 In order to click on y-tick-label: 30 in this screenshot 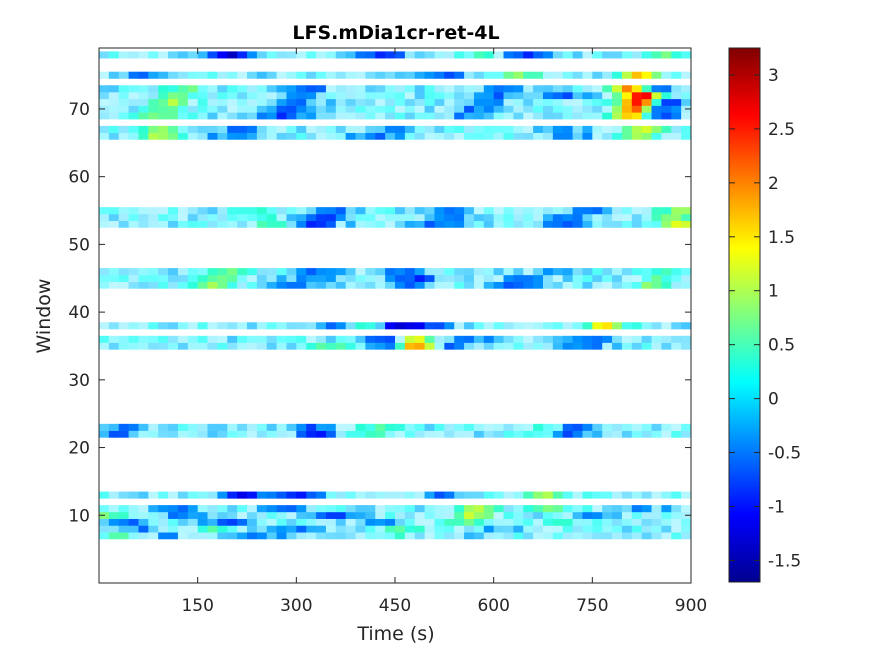, I will do `click(79, 381)`.